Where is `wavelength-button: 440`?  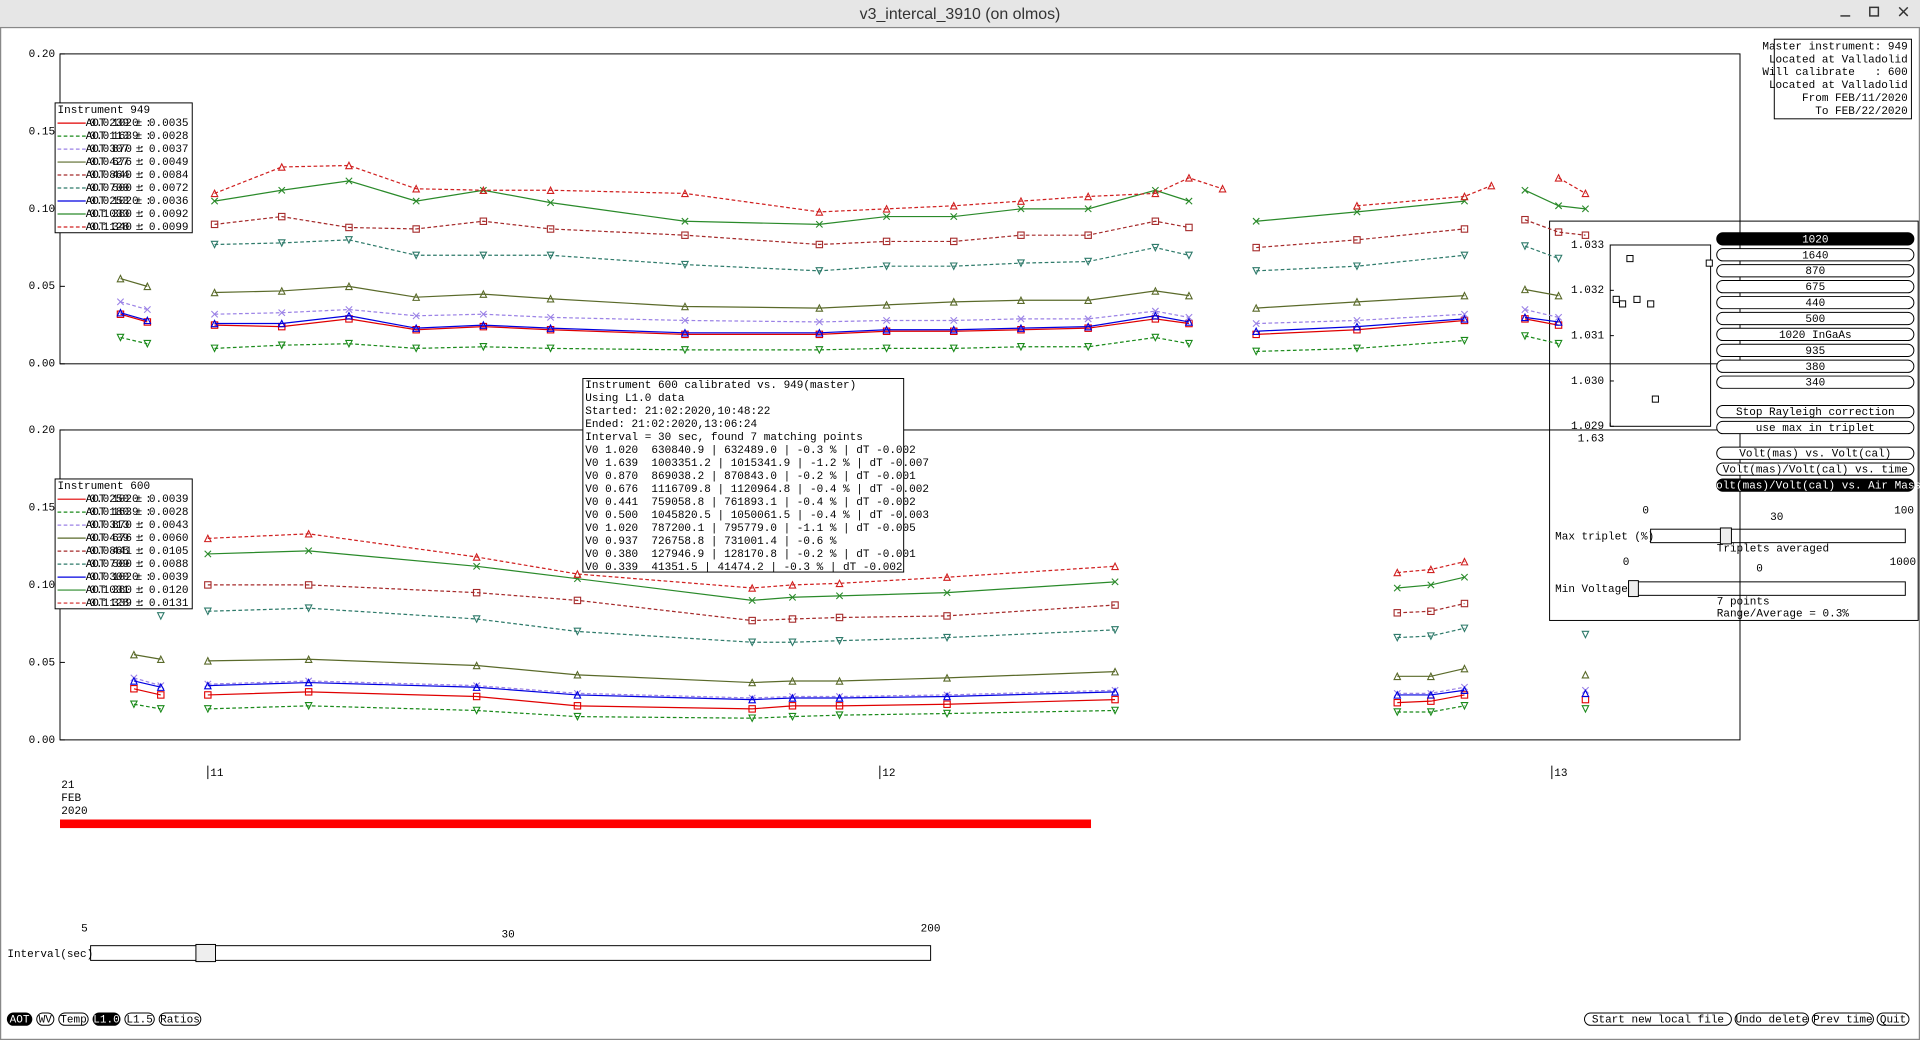
wavelength-button: 440 is located at coordinates (1815, 302).